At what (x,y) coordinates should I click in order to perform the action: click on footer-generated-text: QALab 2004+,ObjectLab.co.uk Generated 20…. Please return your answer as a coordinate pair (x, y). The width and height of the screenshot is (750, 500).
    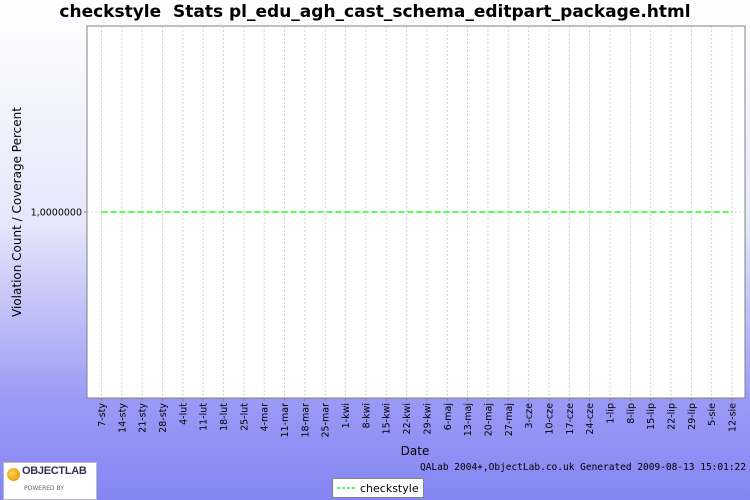
    Looking at the image, I should click on (582, 467).